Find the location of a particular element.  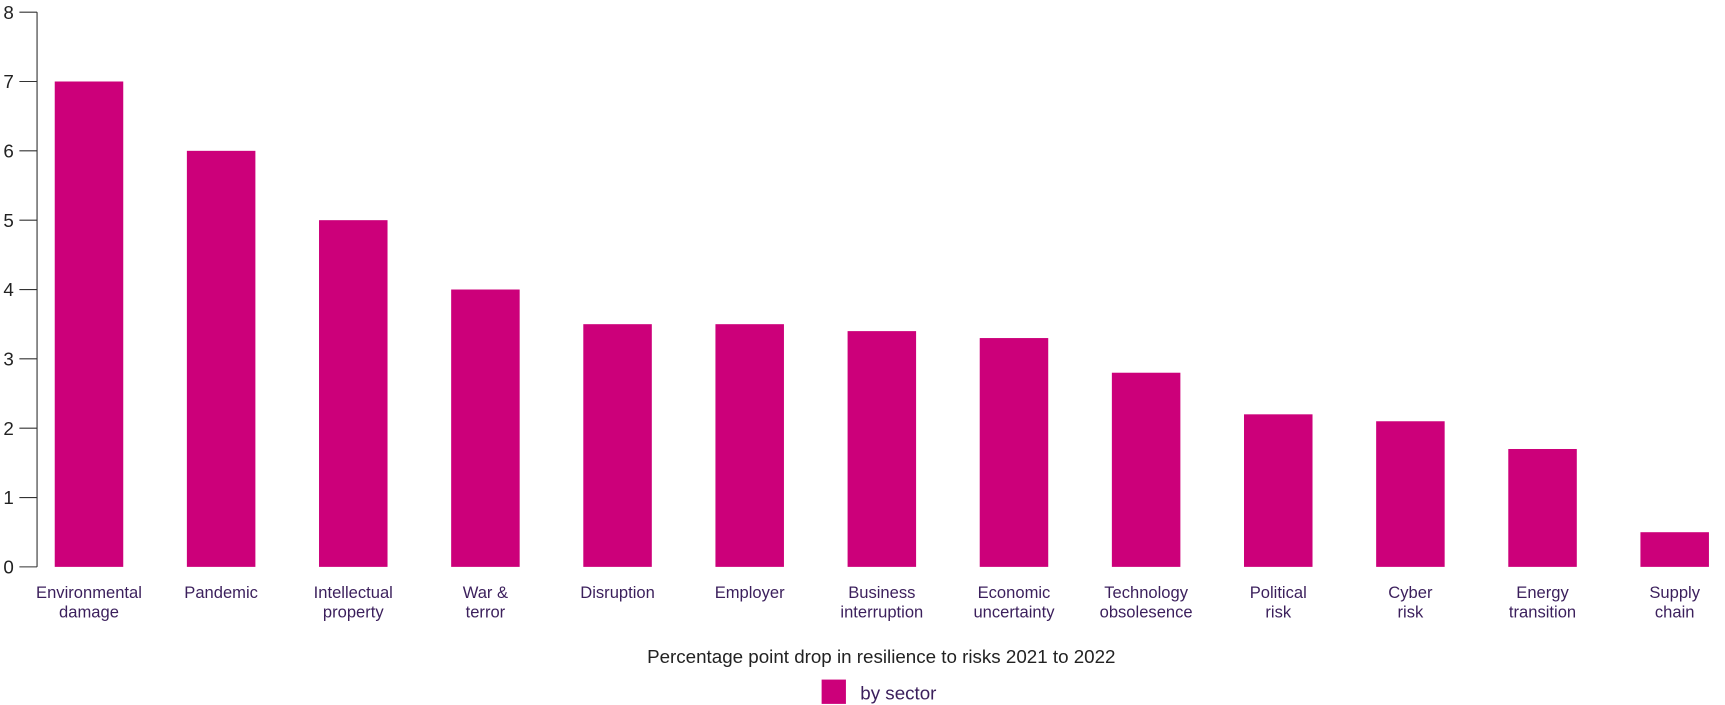

y-tick-label: 6 is located at coordinates (8, 150).